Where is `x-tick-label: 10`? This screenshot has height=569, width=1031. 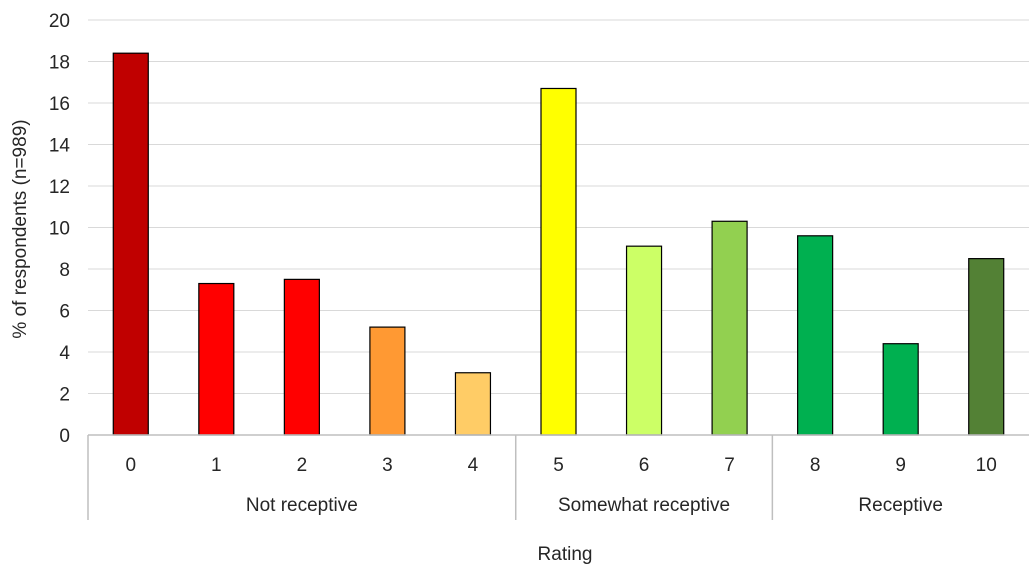
x-tick-label: 10 is located at coordinates (986, 465).